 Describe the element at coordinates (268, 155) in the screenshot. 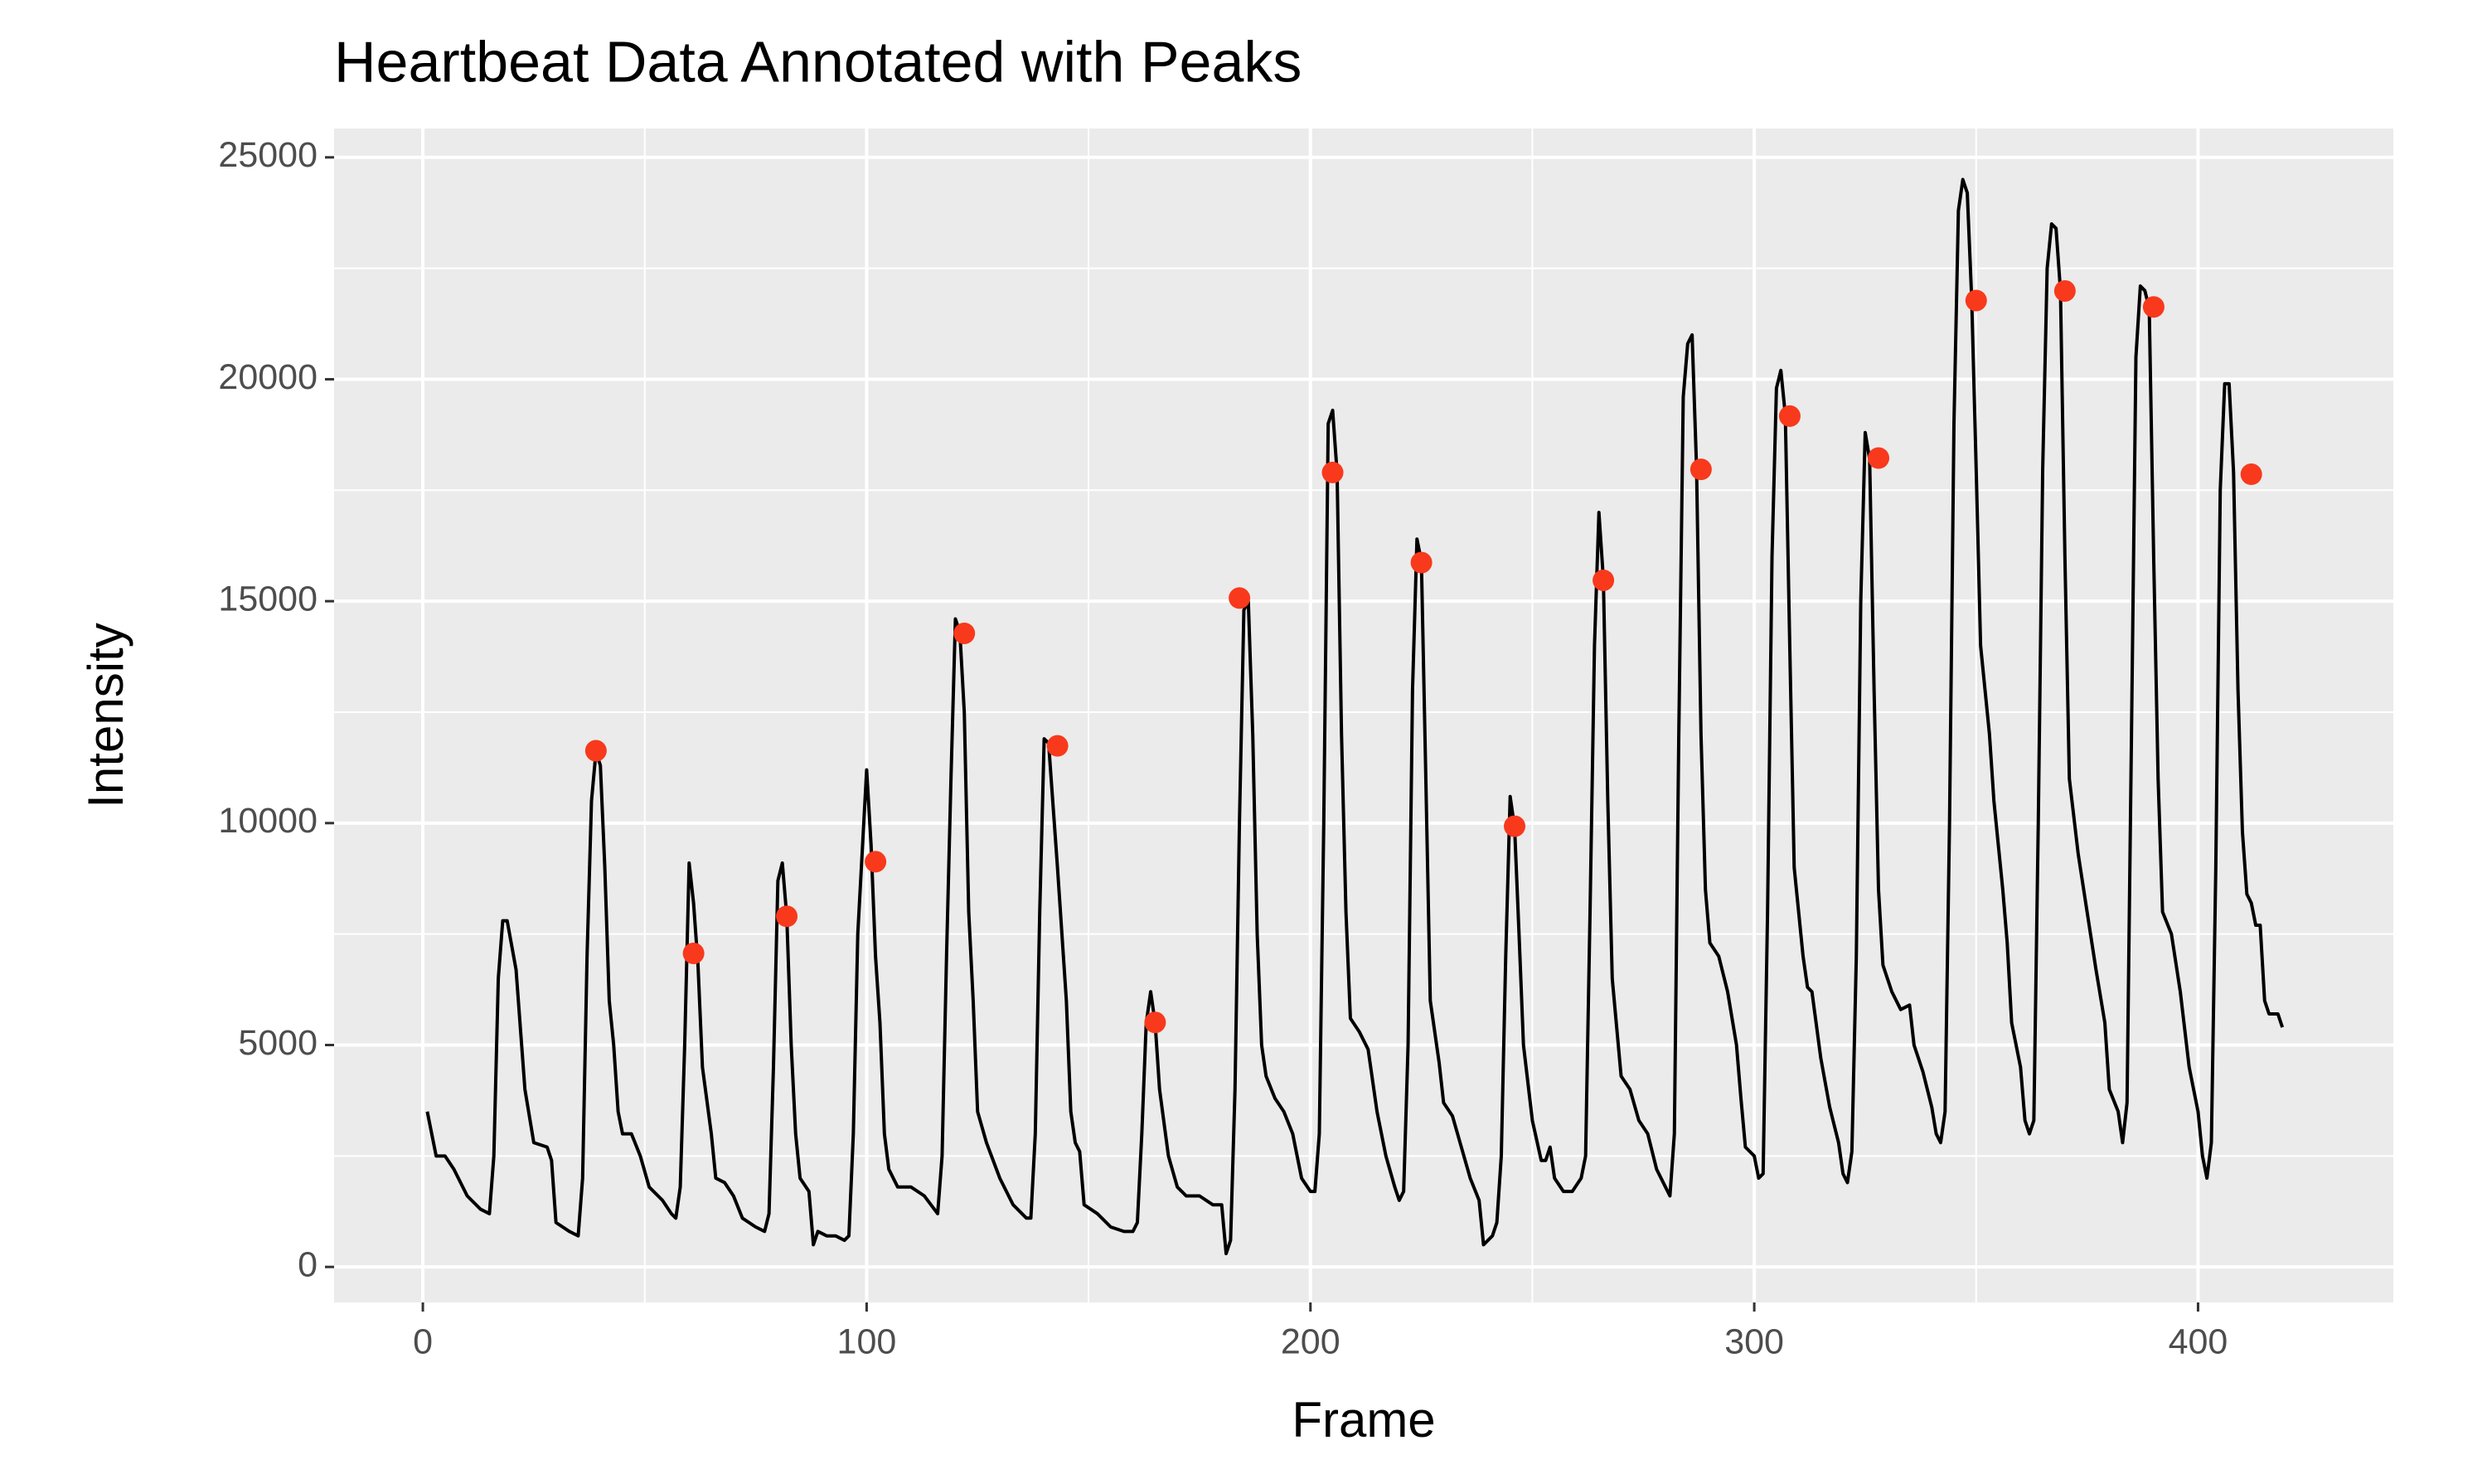

I see `y-tick-label: 25000` at that location.